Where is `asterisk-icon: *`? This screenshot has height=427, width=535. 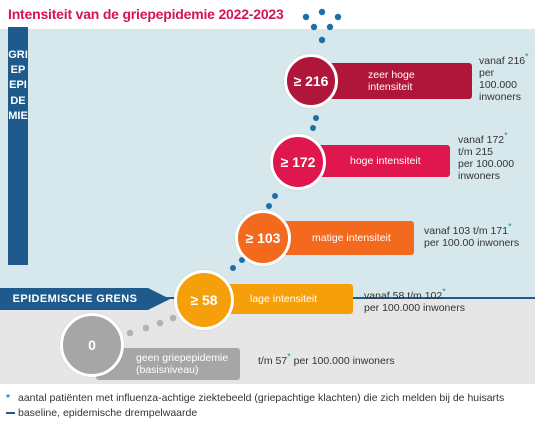 asterisk-icon: * is located at coordinates (8, 398).